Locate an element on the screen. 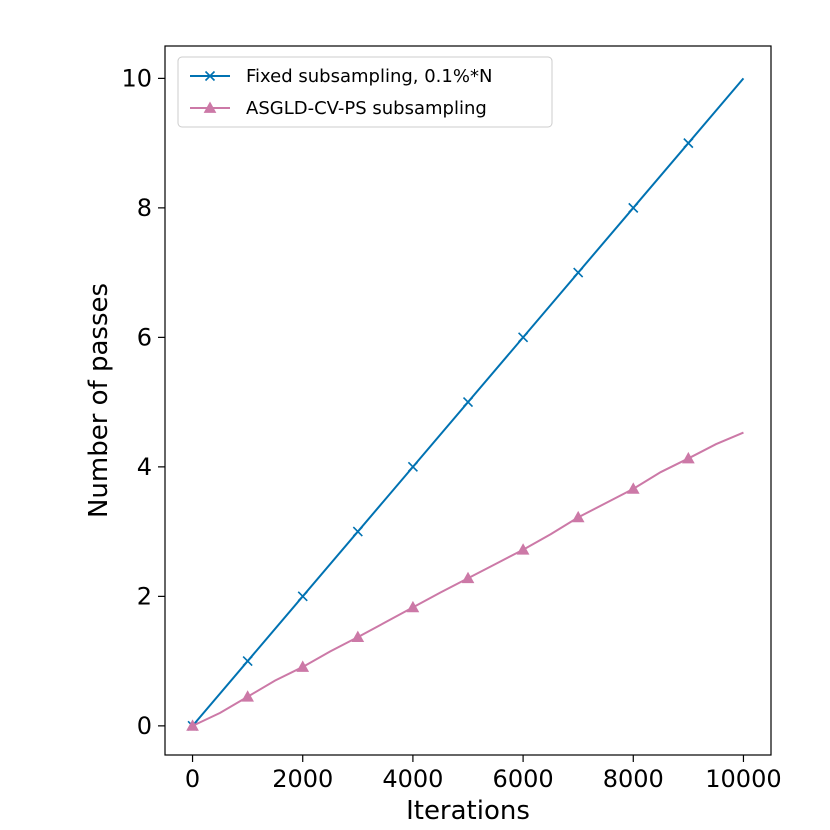 This screenshot has width=830, height=830. y-tick-label: 0 is located at coordinates (144, 726).